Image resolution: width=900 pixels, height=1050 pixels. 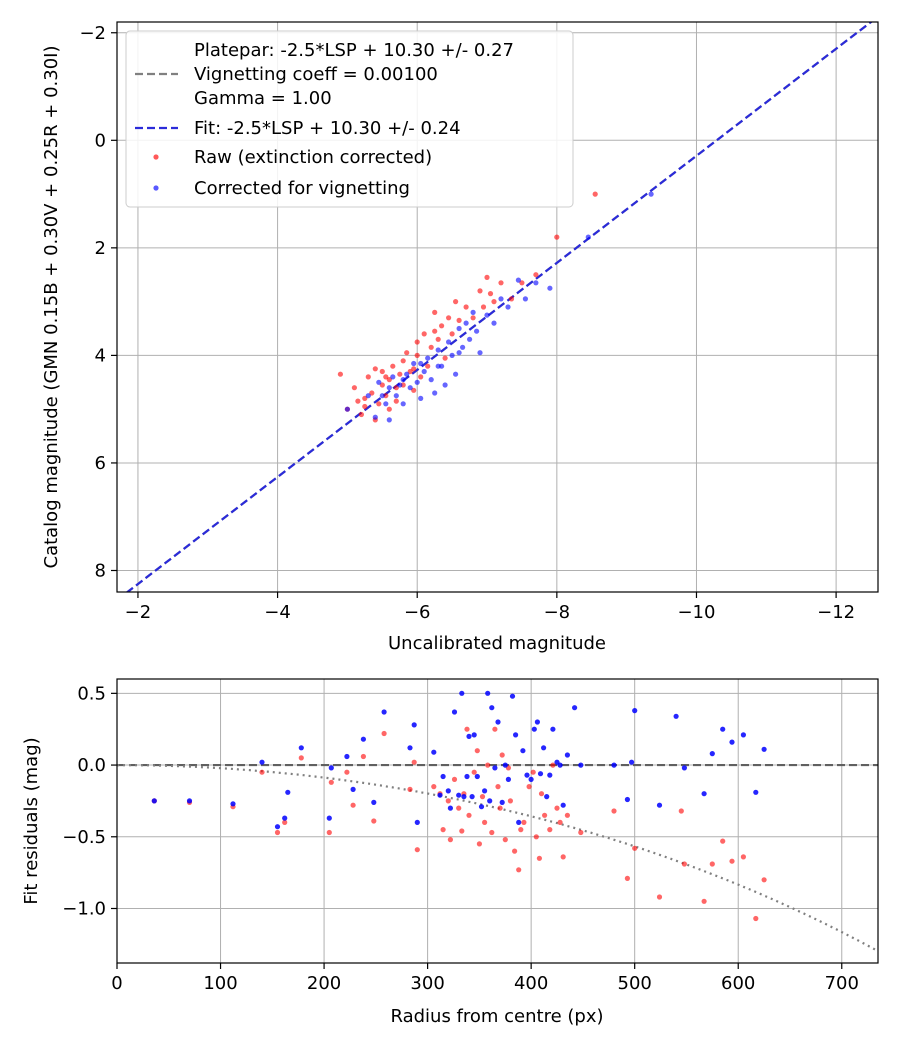 I want to click on bot-x-tick-label: 700, so click(x=842, y=983).